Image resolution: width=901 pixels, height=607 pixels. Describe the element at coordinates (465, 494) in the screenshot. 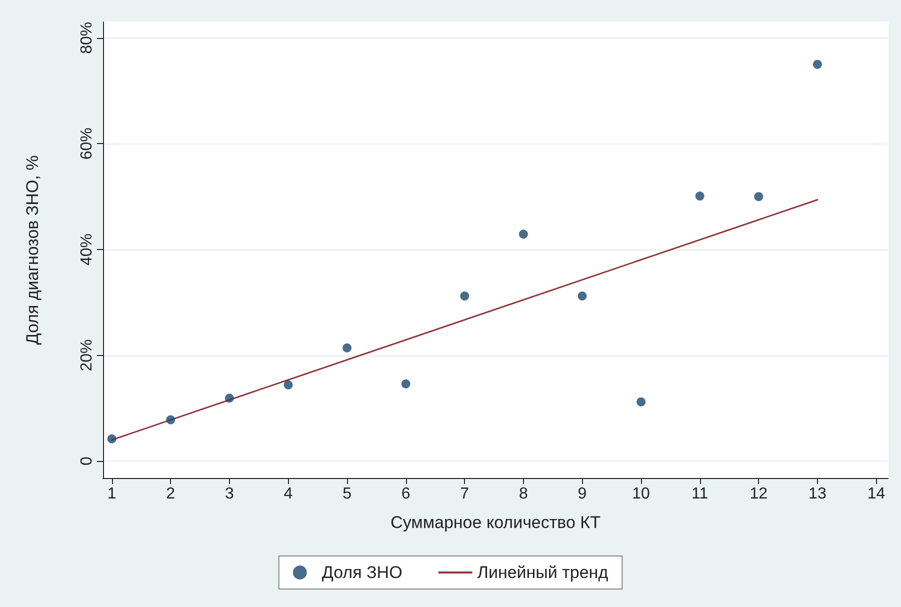

I see `x-tick-label: 7` at that location.